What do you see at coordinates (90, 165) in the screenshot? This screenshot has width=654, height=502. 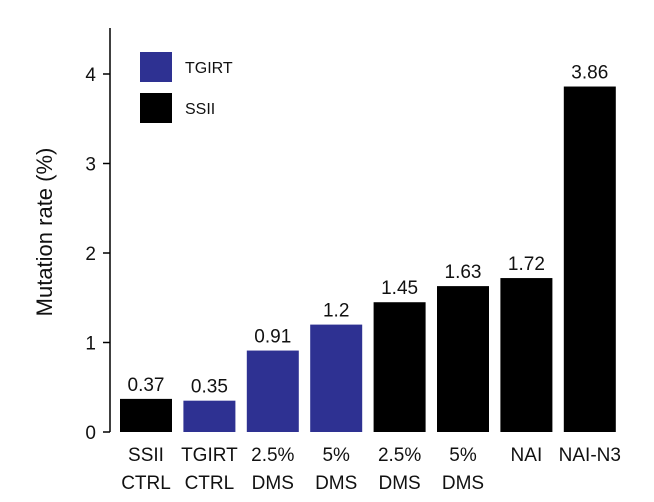 I see `y-tick-label: 3` at bounding box center [90, 165].